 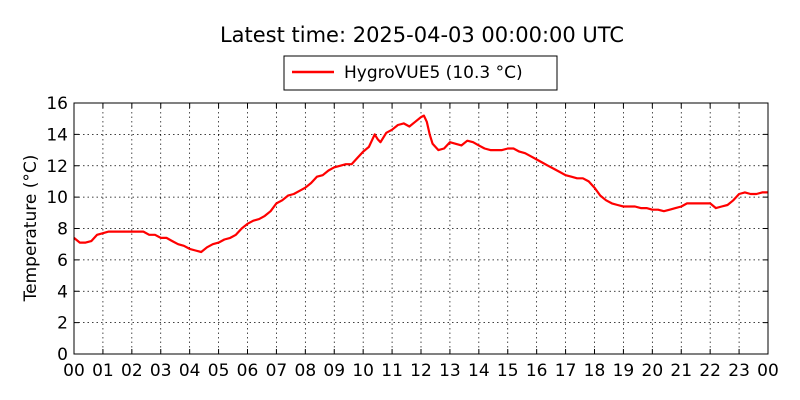 I want to click on y-tick-label: 10, so click(x=57, y=198).